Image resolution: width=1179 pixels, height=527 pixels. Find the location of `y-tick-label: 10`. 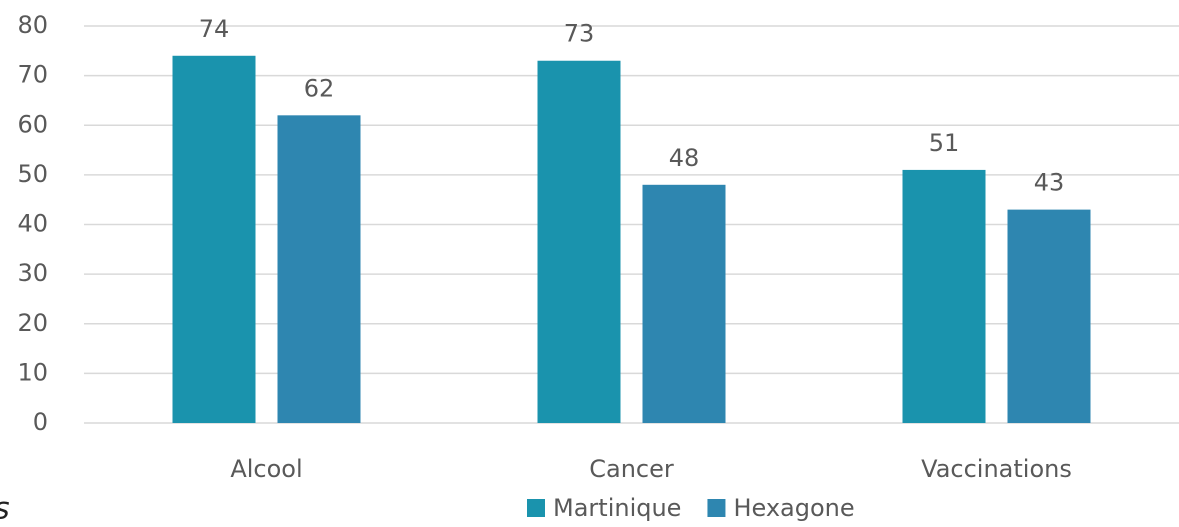

y-tick-label: 10 is located at coordinates (32, 372).